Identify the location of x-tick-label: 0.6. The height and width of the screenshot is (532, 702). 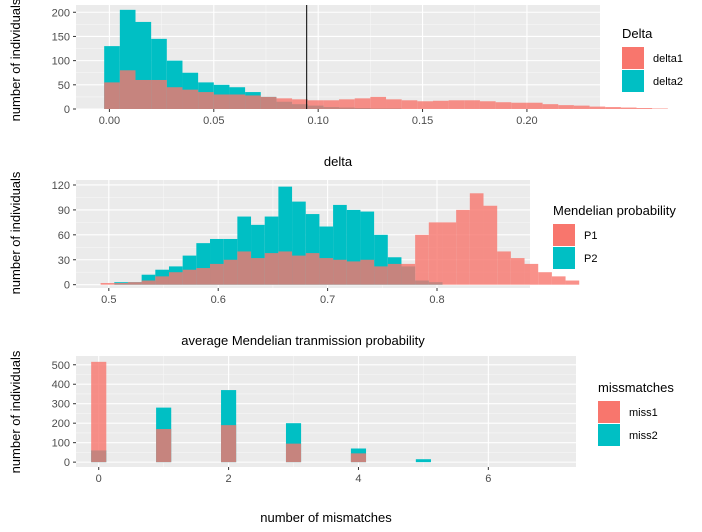
(218, 300).